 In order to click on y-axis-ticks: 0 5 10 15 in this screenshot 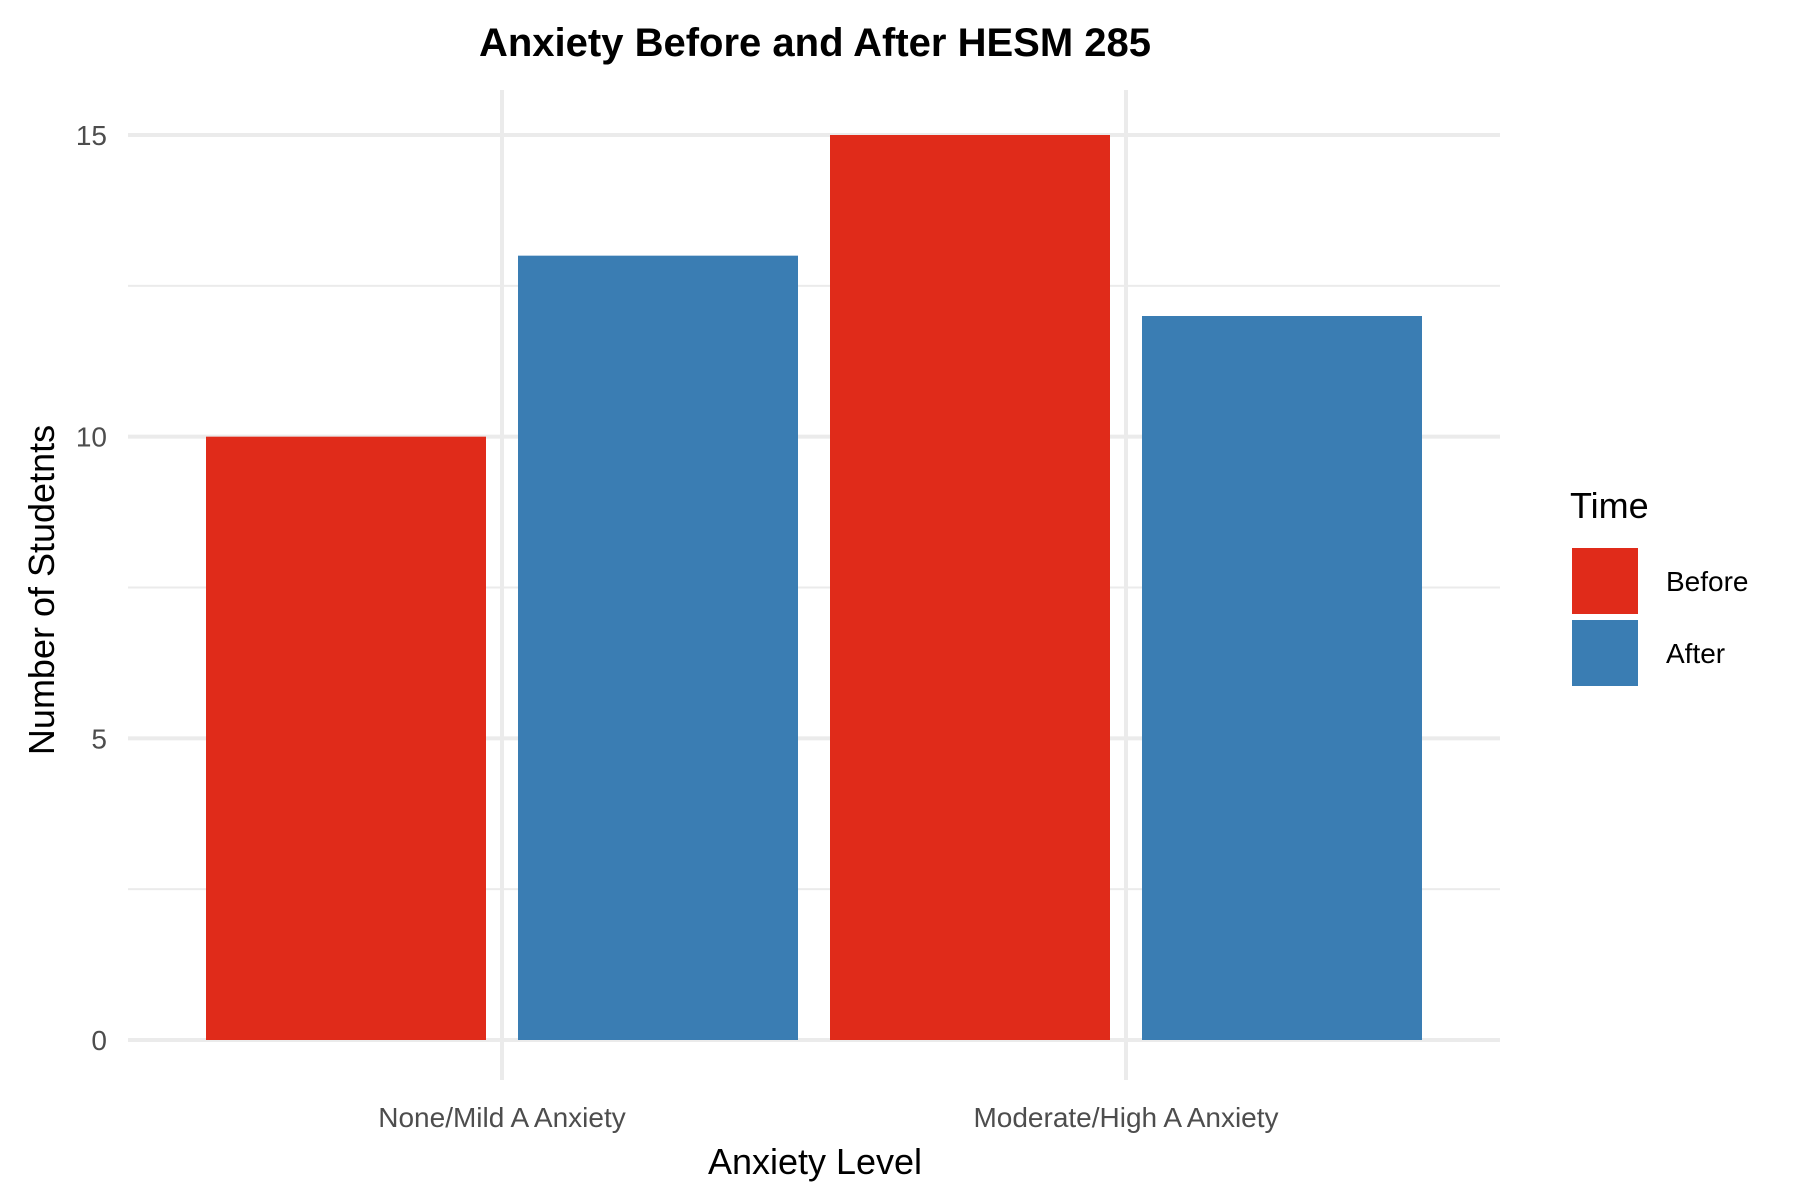, I will do `click(91, 588)`.